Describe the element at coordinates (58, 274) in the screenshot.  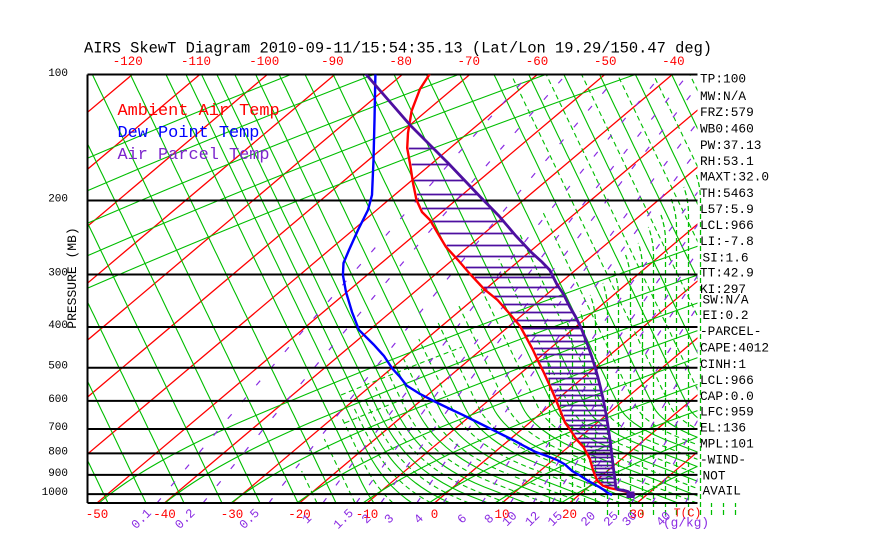
I see `svg-text: 300` at that location.